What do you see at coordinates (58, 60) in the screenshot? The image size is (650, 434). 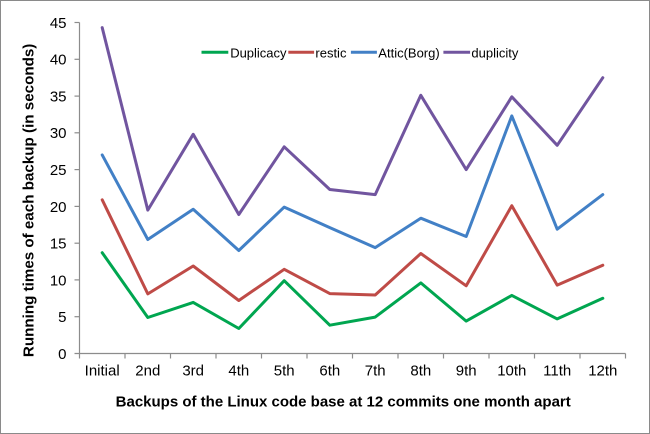 I see `svg-text: 40` at bounding box center [58, 60].